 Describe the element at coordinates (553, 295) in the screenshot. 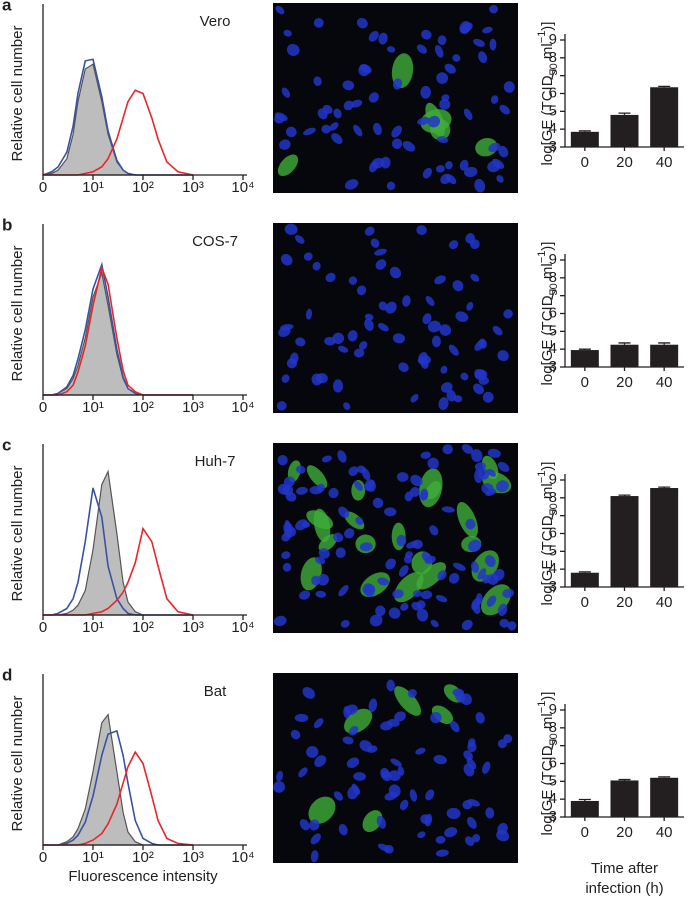

I see `y-tick-label: 7` at that location.